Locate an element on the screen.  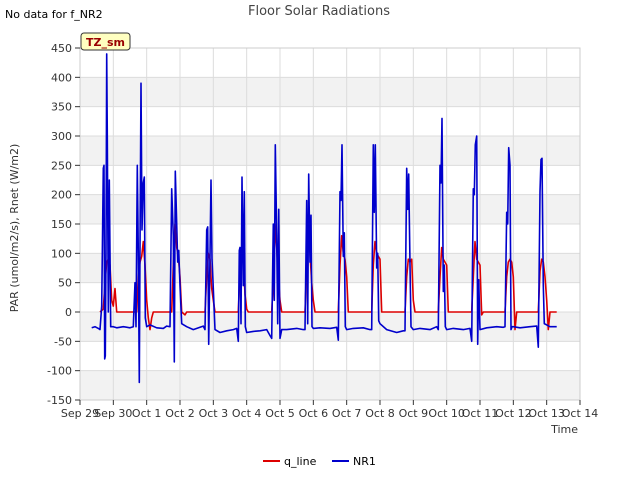
x-tick-label: Oct 4 is located at coordinates (247, 413).